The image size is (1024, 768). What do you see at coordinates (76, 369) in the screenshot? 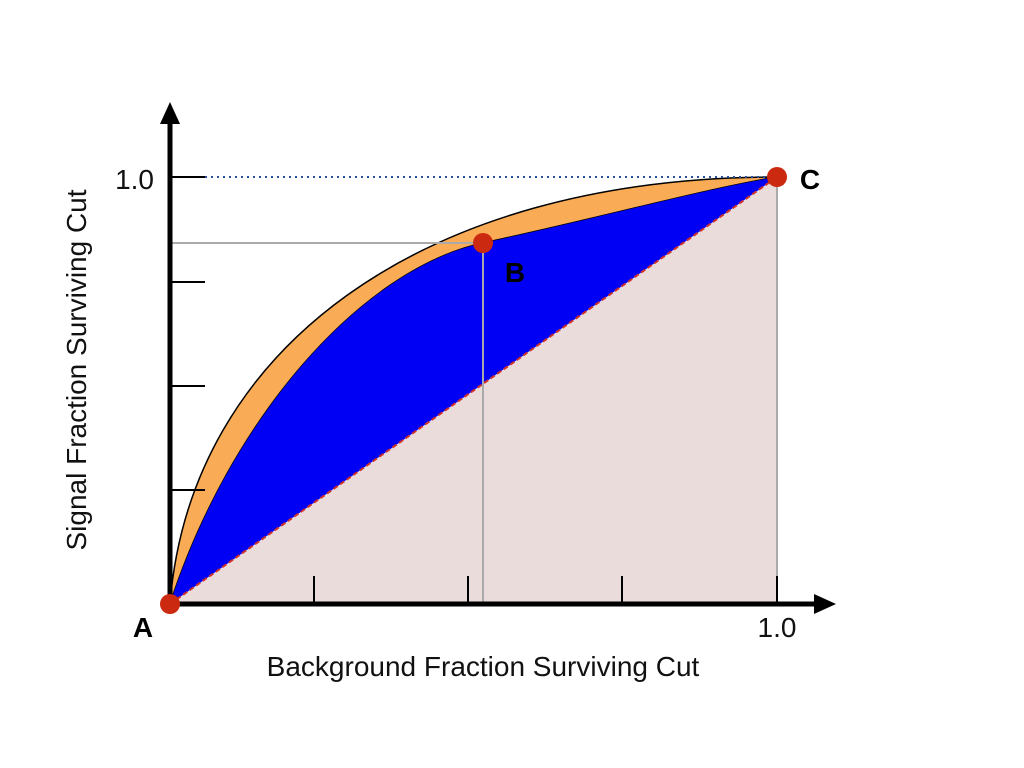
I see `y-axis-label: Signal Fraction Surviving Cut` at bounding box center [76, 369].